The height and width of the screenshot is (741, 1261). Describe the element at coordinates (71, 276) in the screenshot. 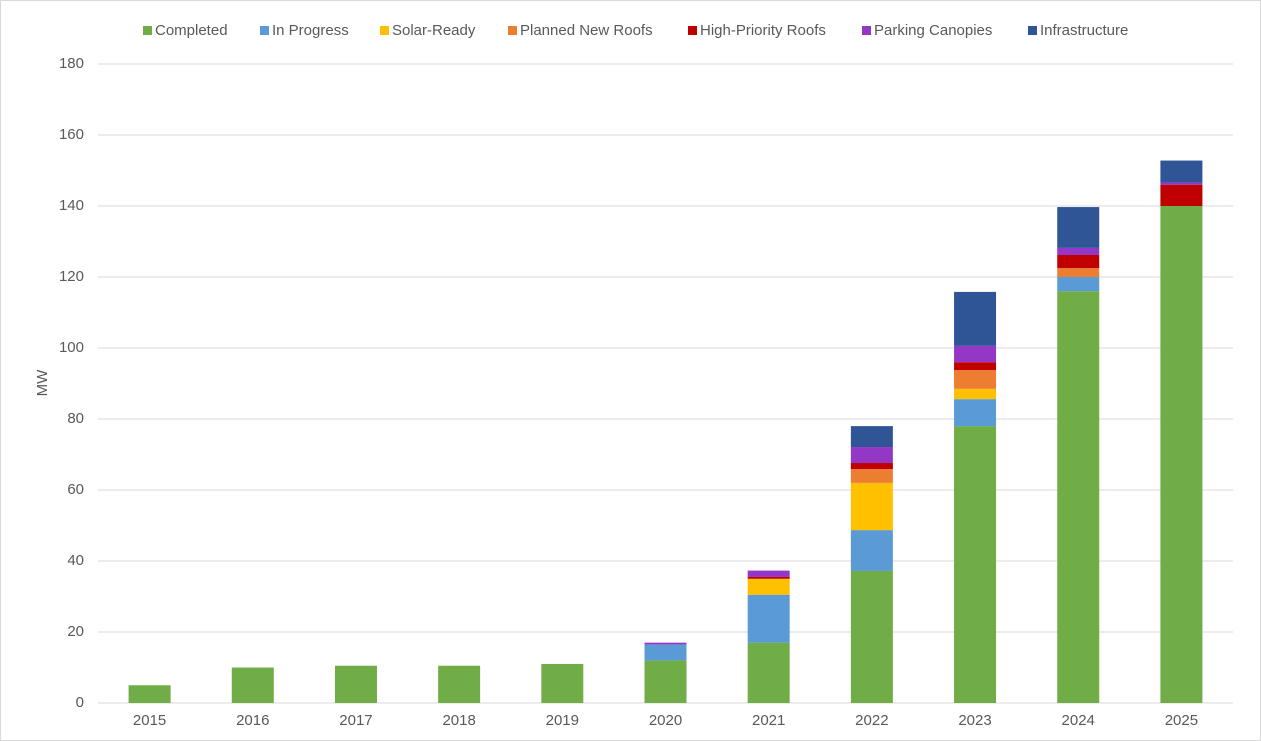

I see `y-tick-label: 120` at that location.